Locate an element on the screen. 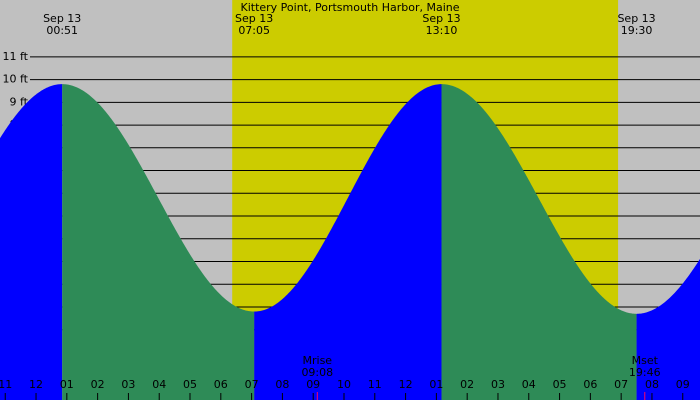 The height and width of the screenshot is (400, 700). tide-time: 00:51 is located at coordinates (62, 30).